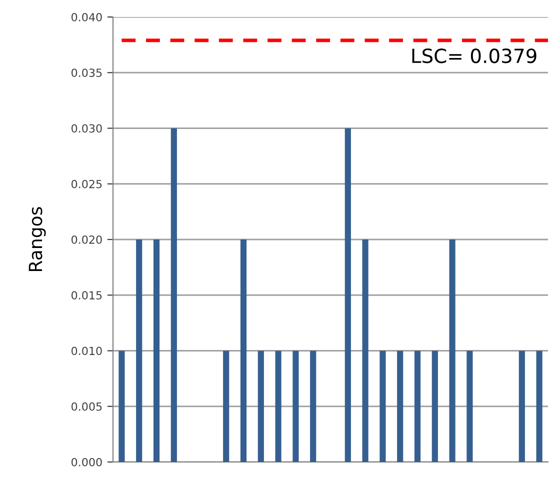 The height and width of the screenshot is (479, 549). What do you see at coordinates (87, 128) in the screenshot?
I see `y-tick-label: 0.030` at bounding box center [87, 128].